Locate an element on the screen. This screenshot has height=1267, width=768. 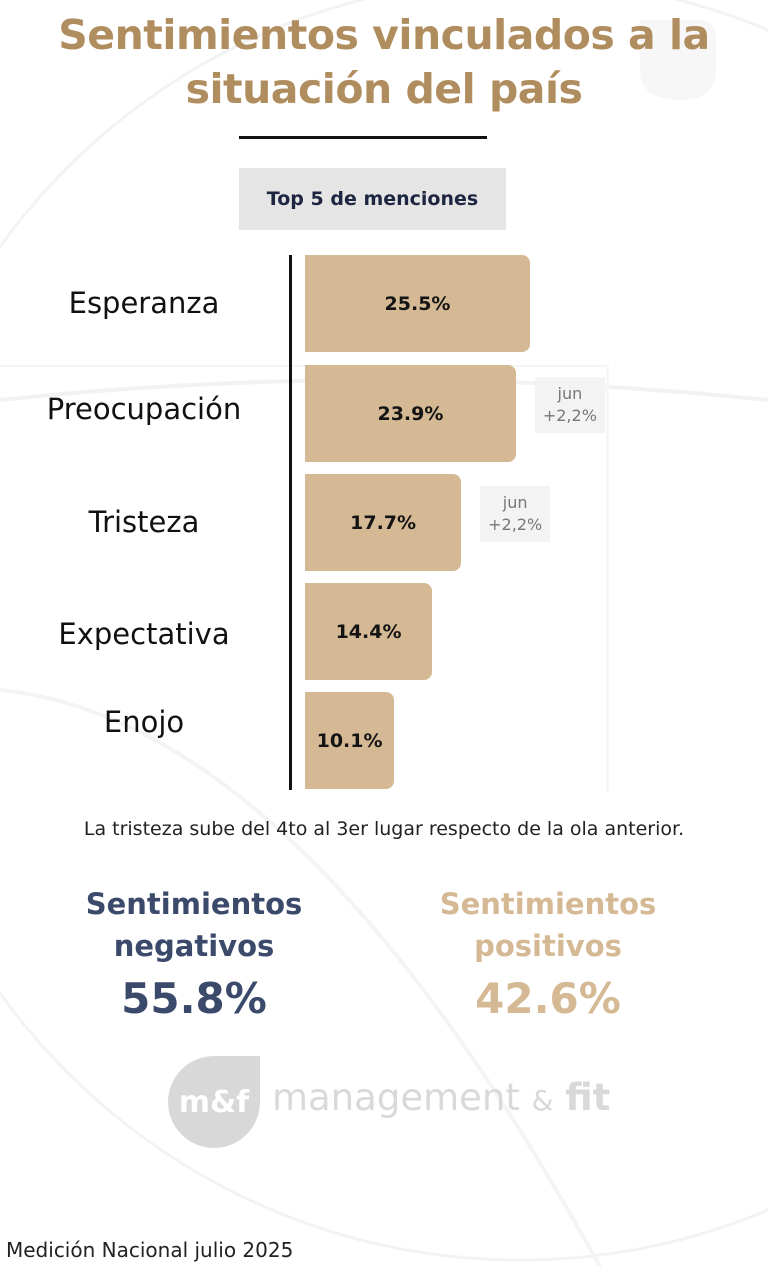
subtitle-badge: Top 5 de menciones is located at coordinates (372, 199).